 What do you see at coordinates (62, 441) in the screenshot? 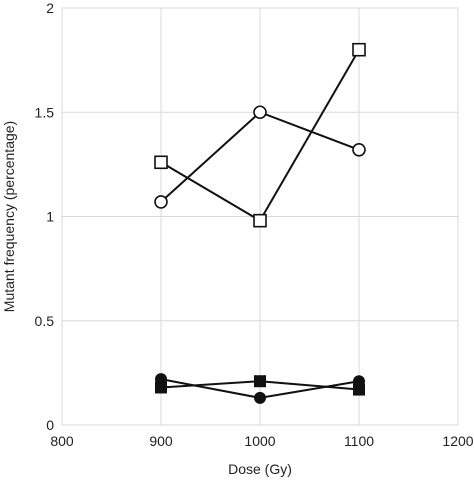
I see `x-tick-label: 800` at bounding box center [62, 441].